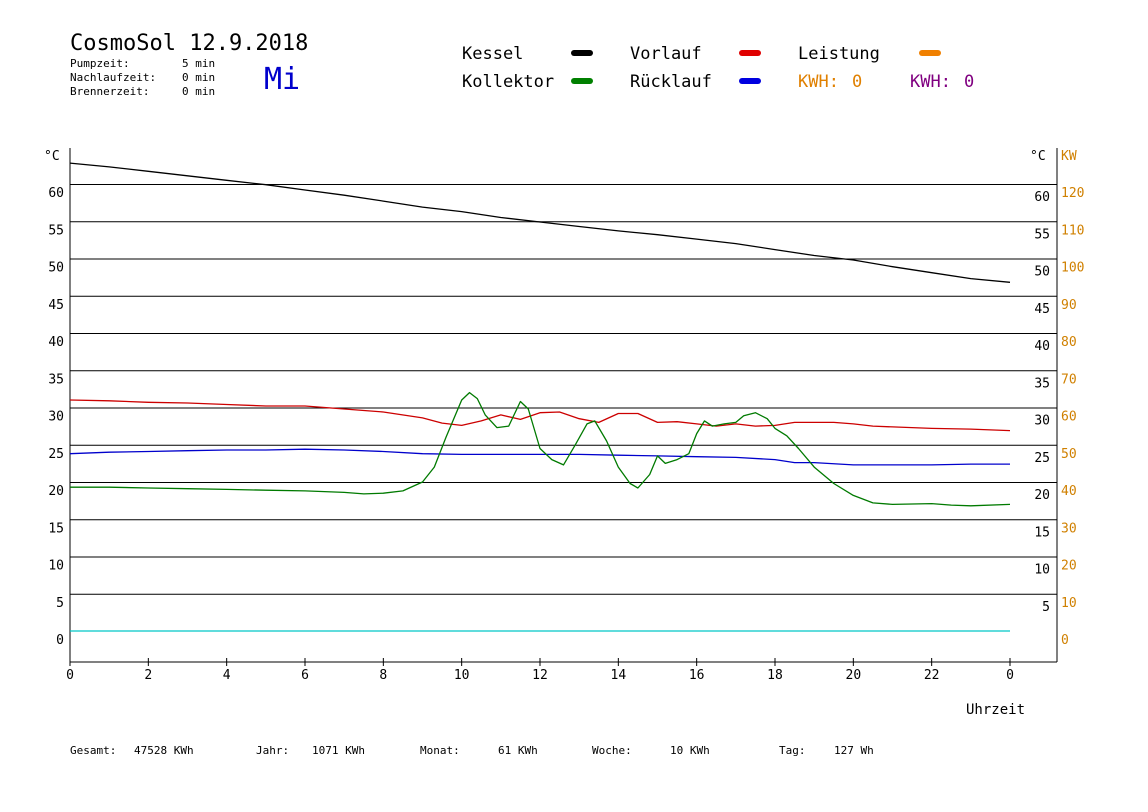 The height and width of the screenshot is (812, 1148). Describe the element at coordinates (1042, 383) in the screenshot. I see `y-tick-label-right: 35` at that location.